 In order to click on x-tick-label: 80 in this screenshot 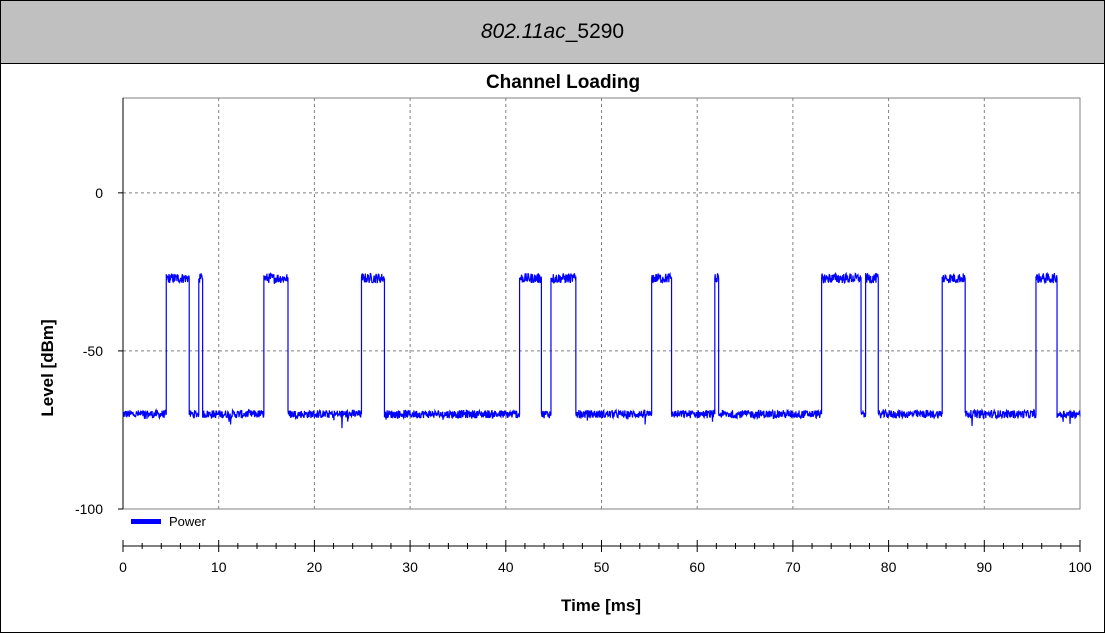, I will do `click(889, 567)`.